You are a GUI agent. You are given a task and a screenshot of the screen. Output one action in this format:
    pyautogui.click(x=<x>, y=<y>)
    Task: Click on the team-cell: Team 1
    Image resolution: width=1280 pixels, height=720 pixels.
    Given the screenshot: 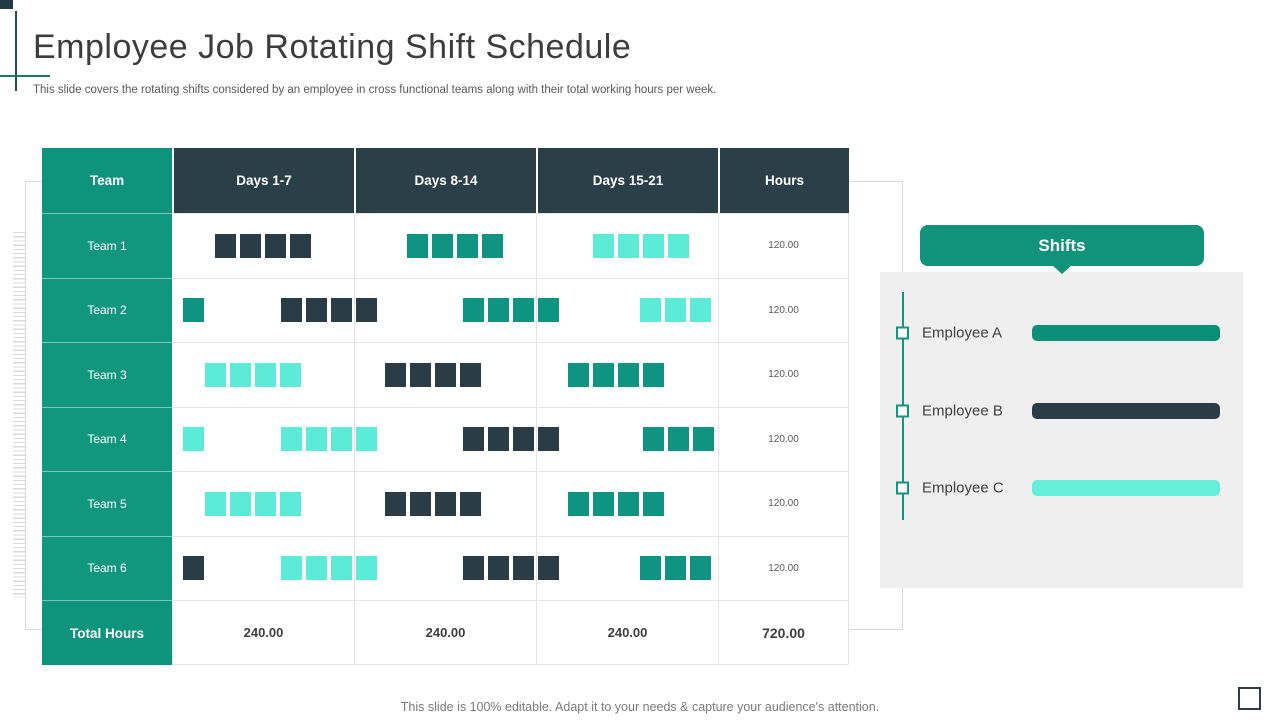 What is the action you would take?
    pyautogui.click(x=107, y=245)
    